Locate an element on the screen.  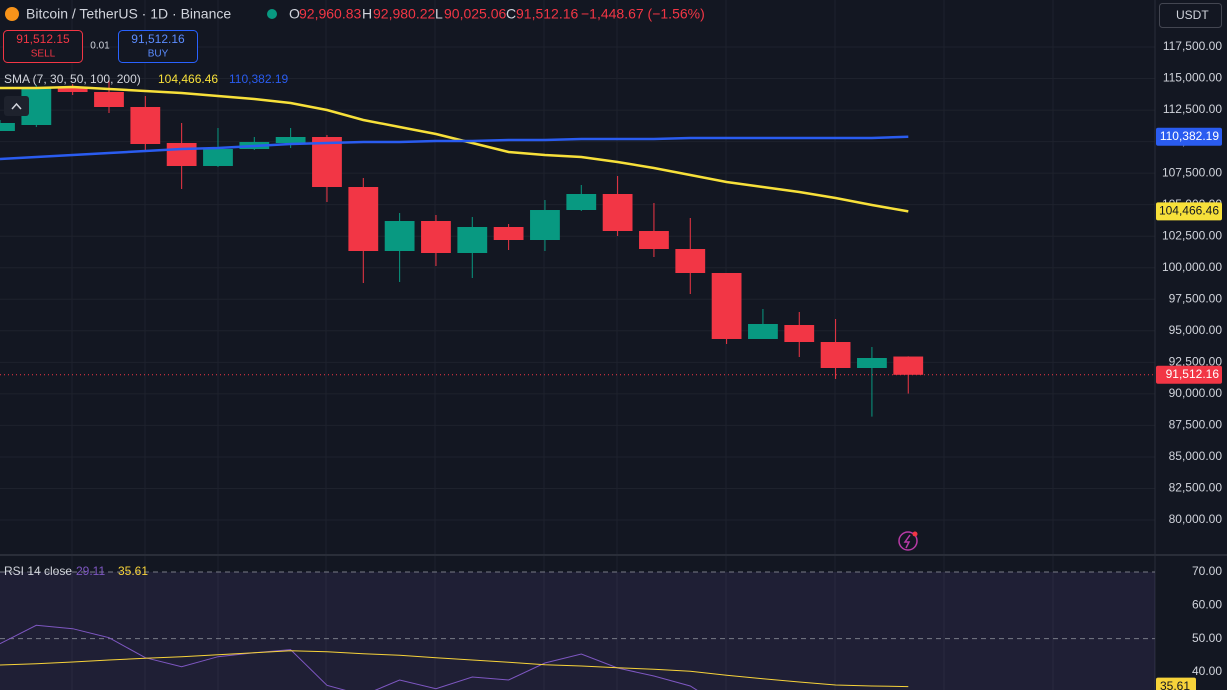
change: −1,448.67 (−1.56%) is located at coordinates (643, 14).